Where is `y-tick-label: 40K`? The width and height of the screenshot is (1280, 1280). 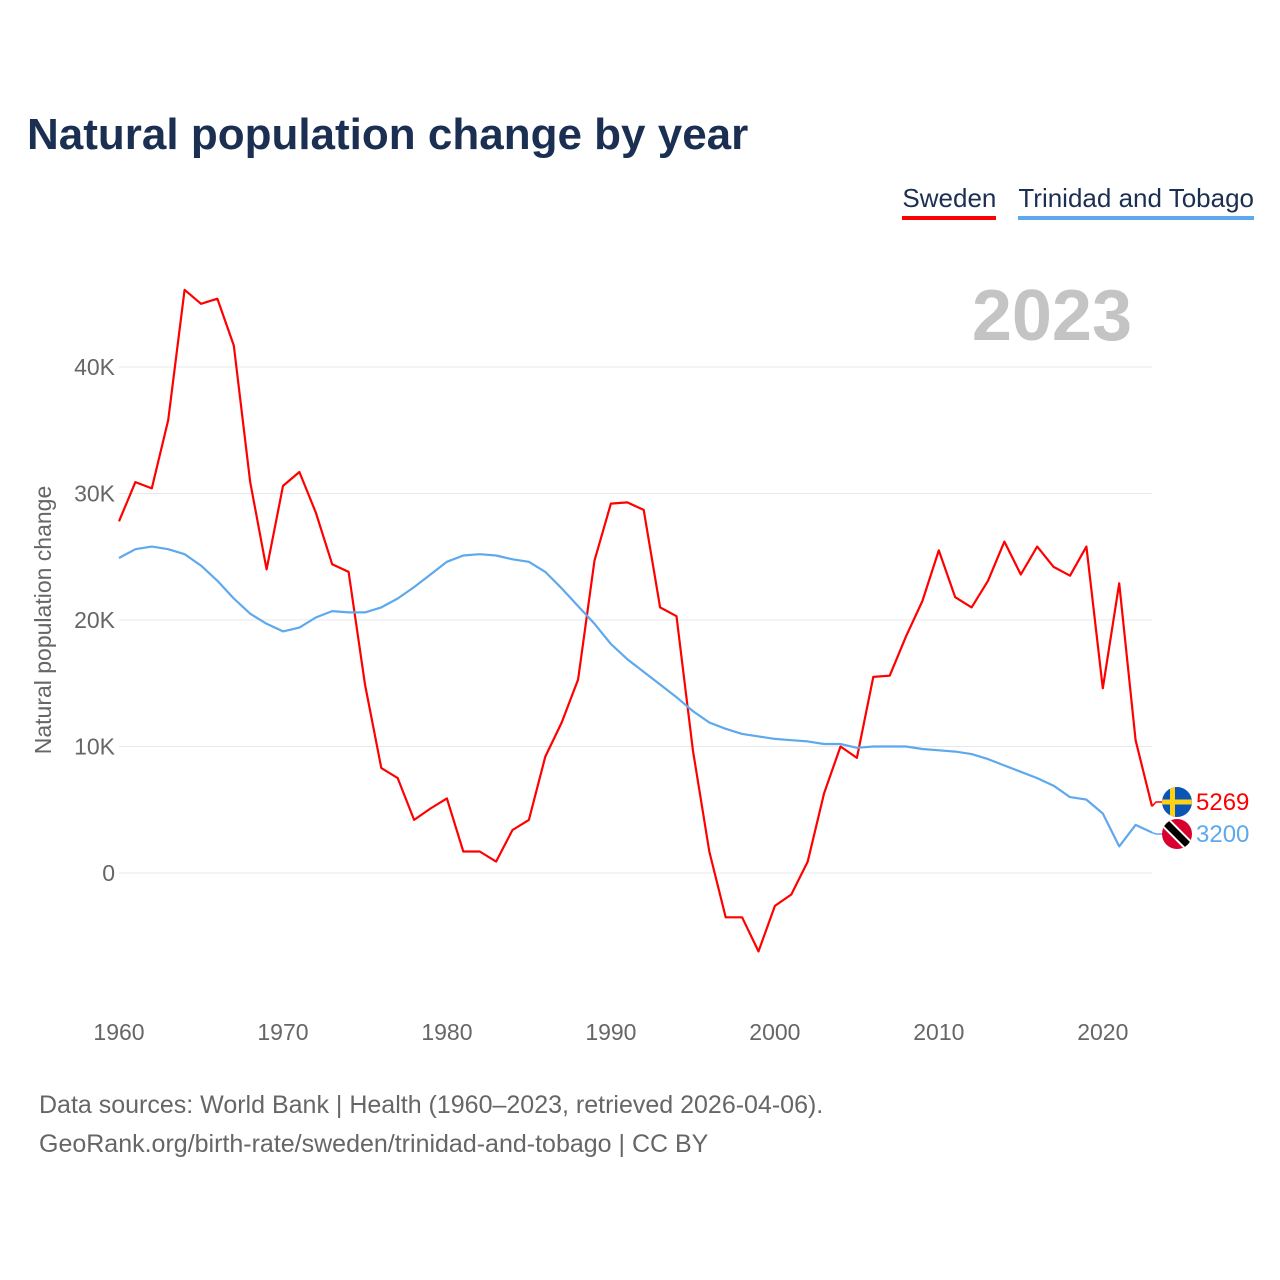 y-tick-label: 40K is located at coordinates (95, 367).